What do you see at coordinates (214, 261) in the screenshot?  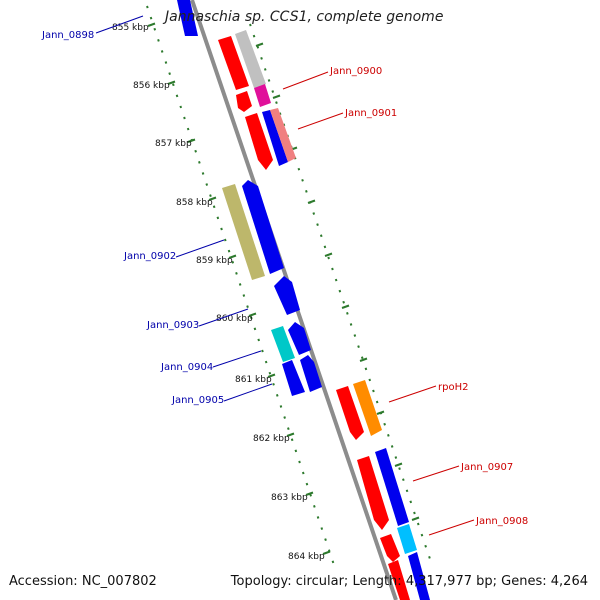 I see `ruler-label-859: 859 kbp` at bounding box center [214, 261].